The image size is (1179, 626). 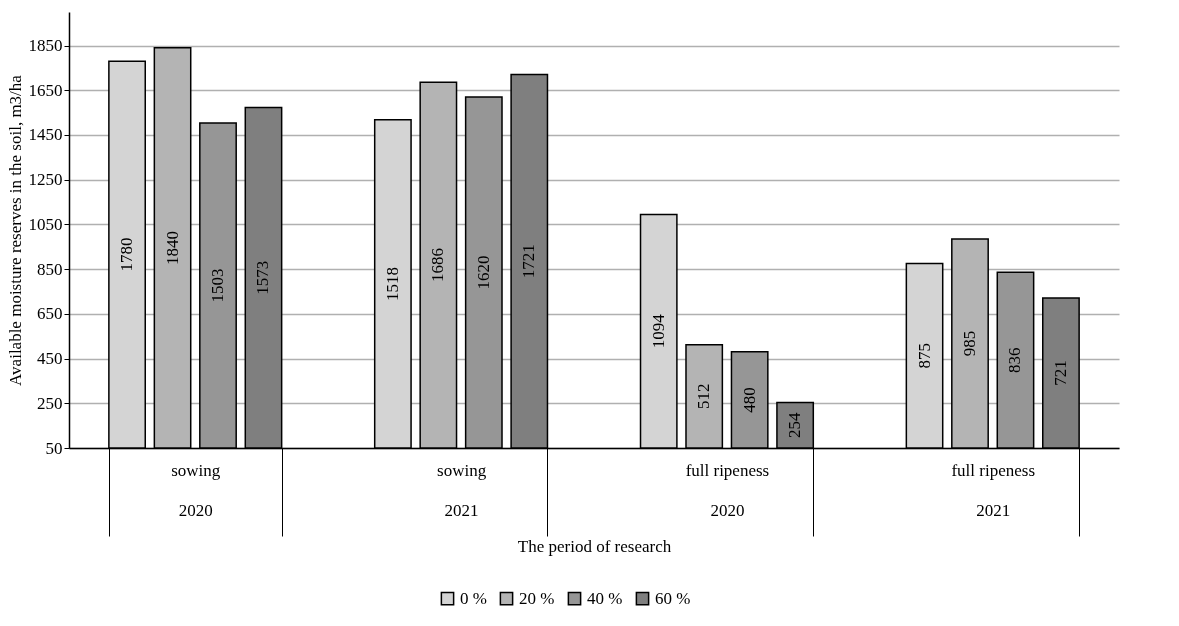 What do you see at coordinates (127, 254) in the screenshot?
I see `data-label: 1780` at bounding box center [127, 254].